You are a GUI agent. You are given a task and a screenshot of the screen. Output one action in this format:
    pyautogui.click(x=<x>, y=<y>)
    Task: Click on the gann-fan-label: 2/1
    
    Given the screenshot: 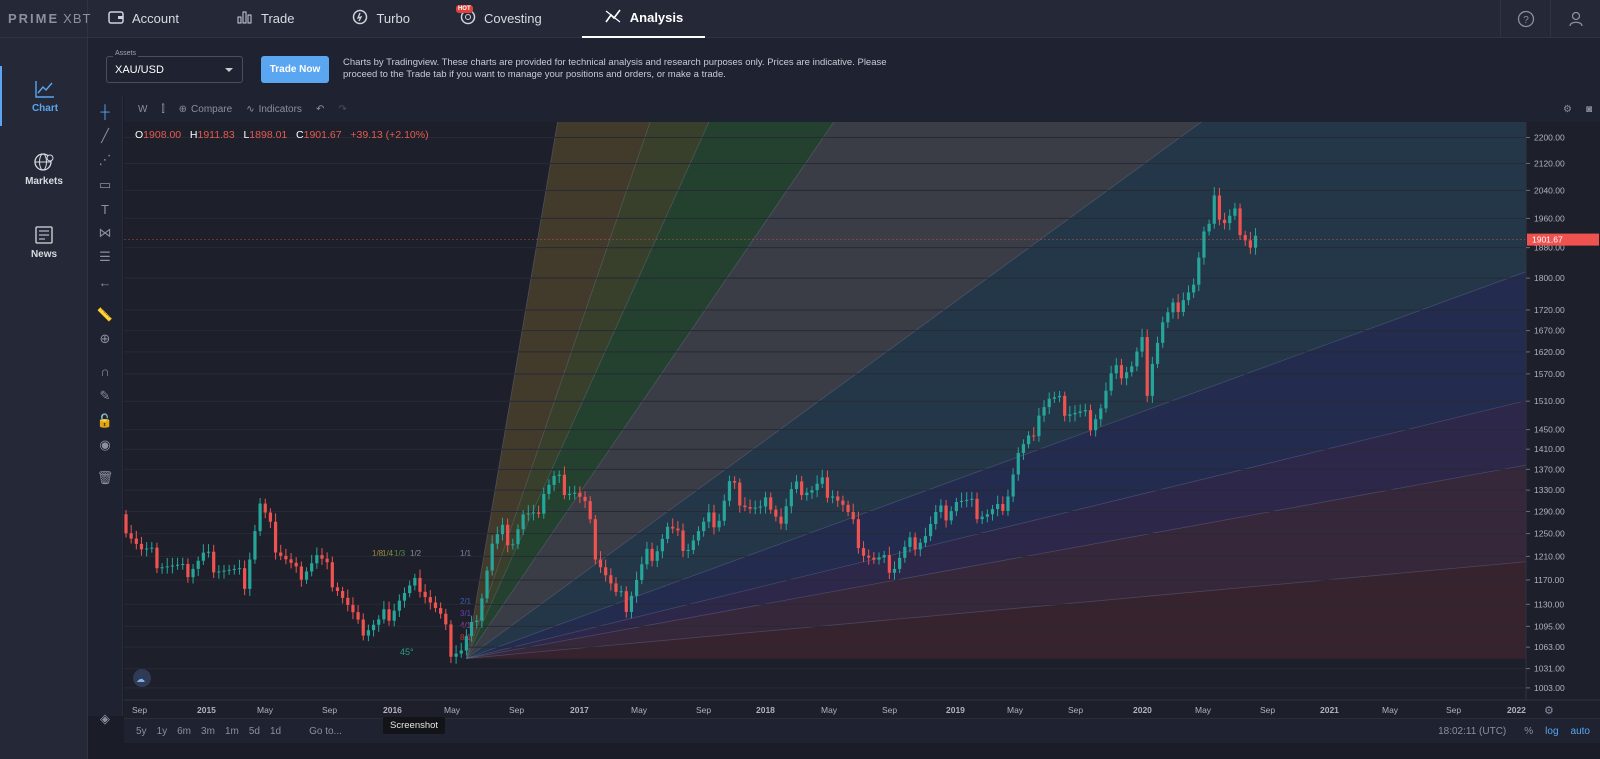 What is the action you would take?
    pyautogui.click(x=466, y=601)
    